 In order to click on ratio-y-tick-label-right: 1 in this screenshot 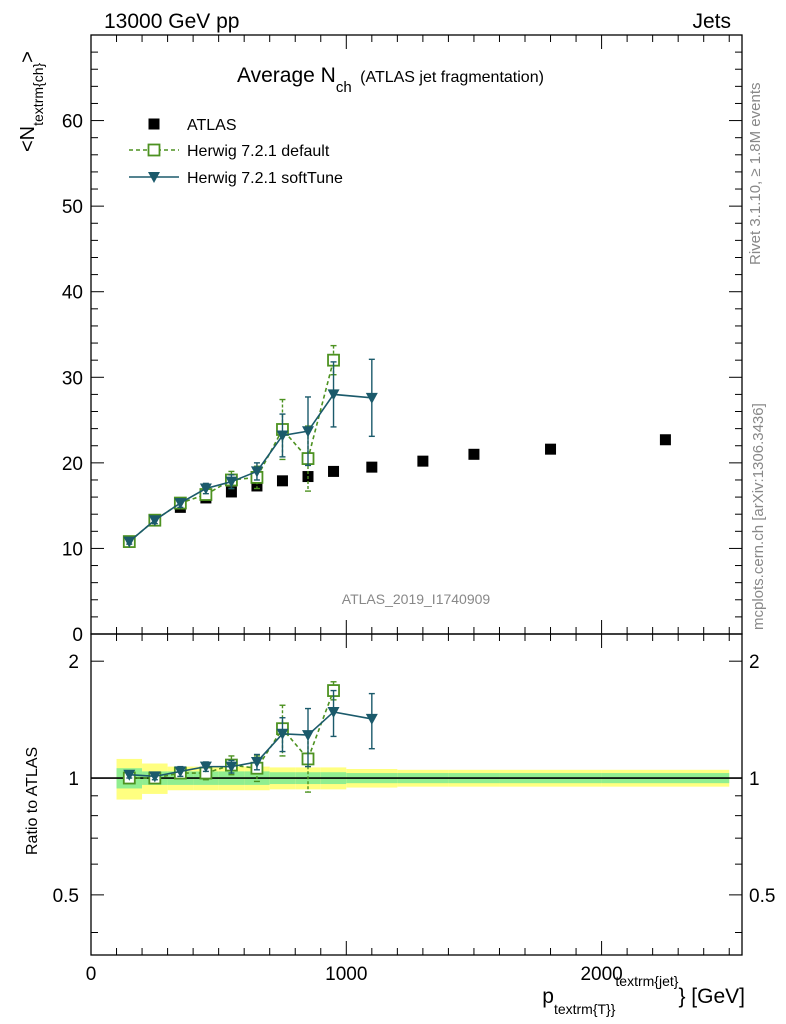, I will do `click(754, 779)`.